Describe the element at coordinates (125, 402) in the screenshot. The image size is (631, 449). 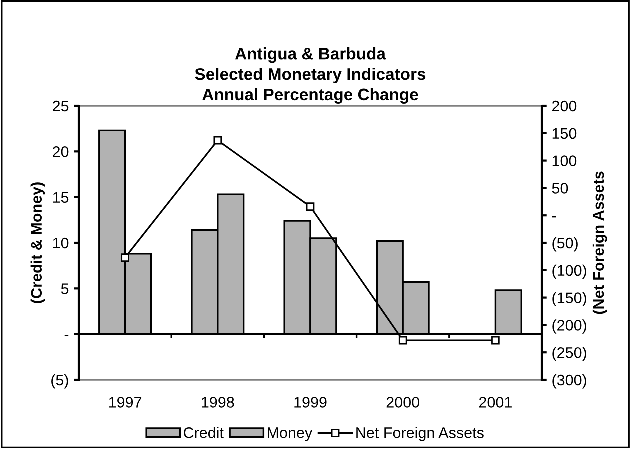
I see `x-tick-label: 1997` at that location.